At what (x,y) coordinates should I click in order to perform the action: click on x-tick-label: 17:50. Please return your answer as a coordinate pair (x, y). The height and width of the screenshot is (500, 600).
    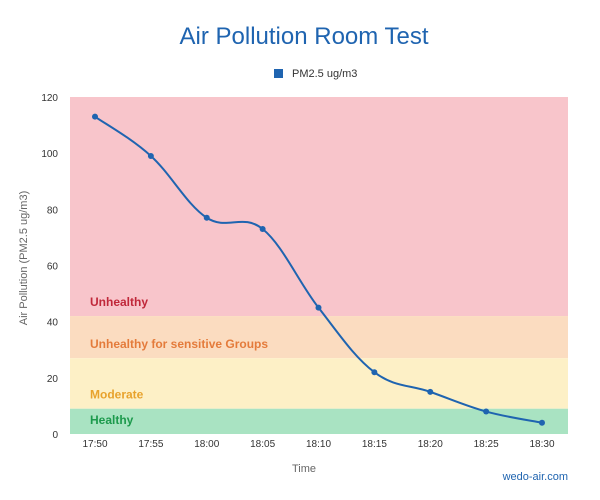
    Looking at the image, I should click on (94, 444).